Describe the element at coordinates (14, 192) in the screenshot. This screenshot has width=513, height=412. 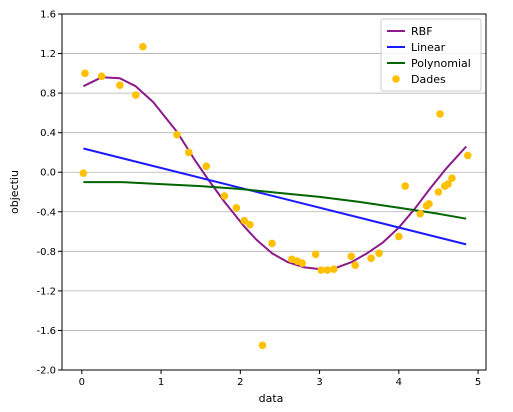
I see `y-axis-label: objectiu` at that location.